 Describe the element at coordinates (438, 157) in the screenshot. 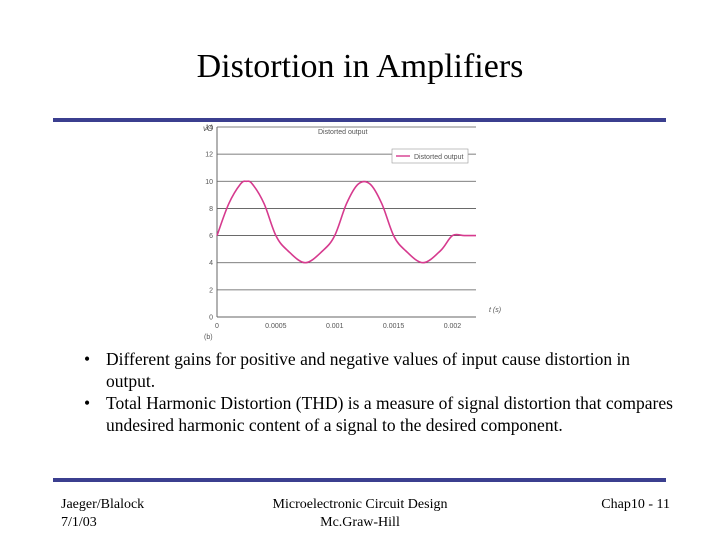

I see `legend-label: Distorted output` at that location.